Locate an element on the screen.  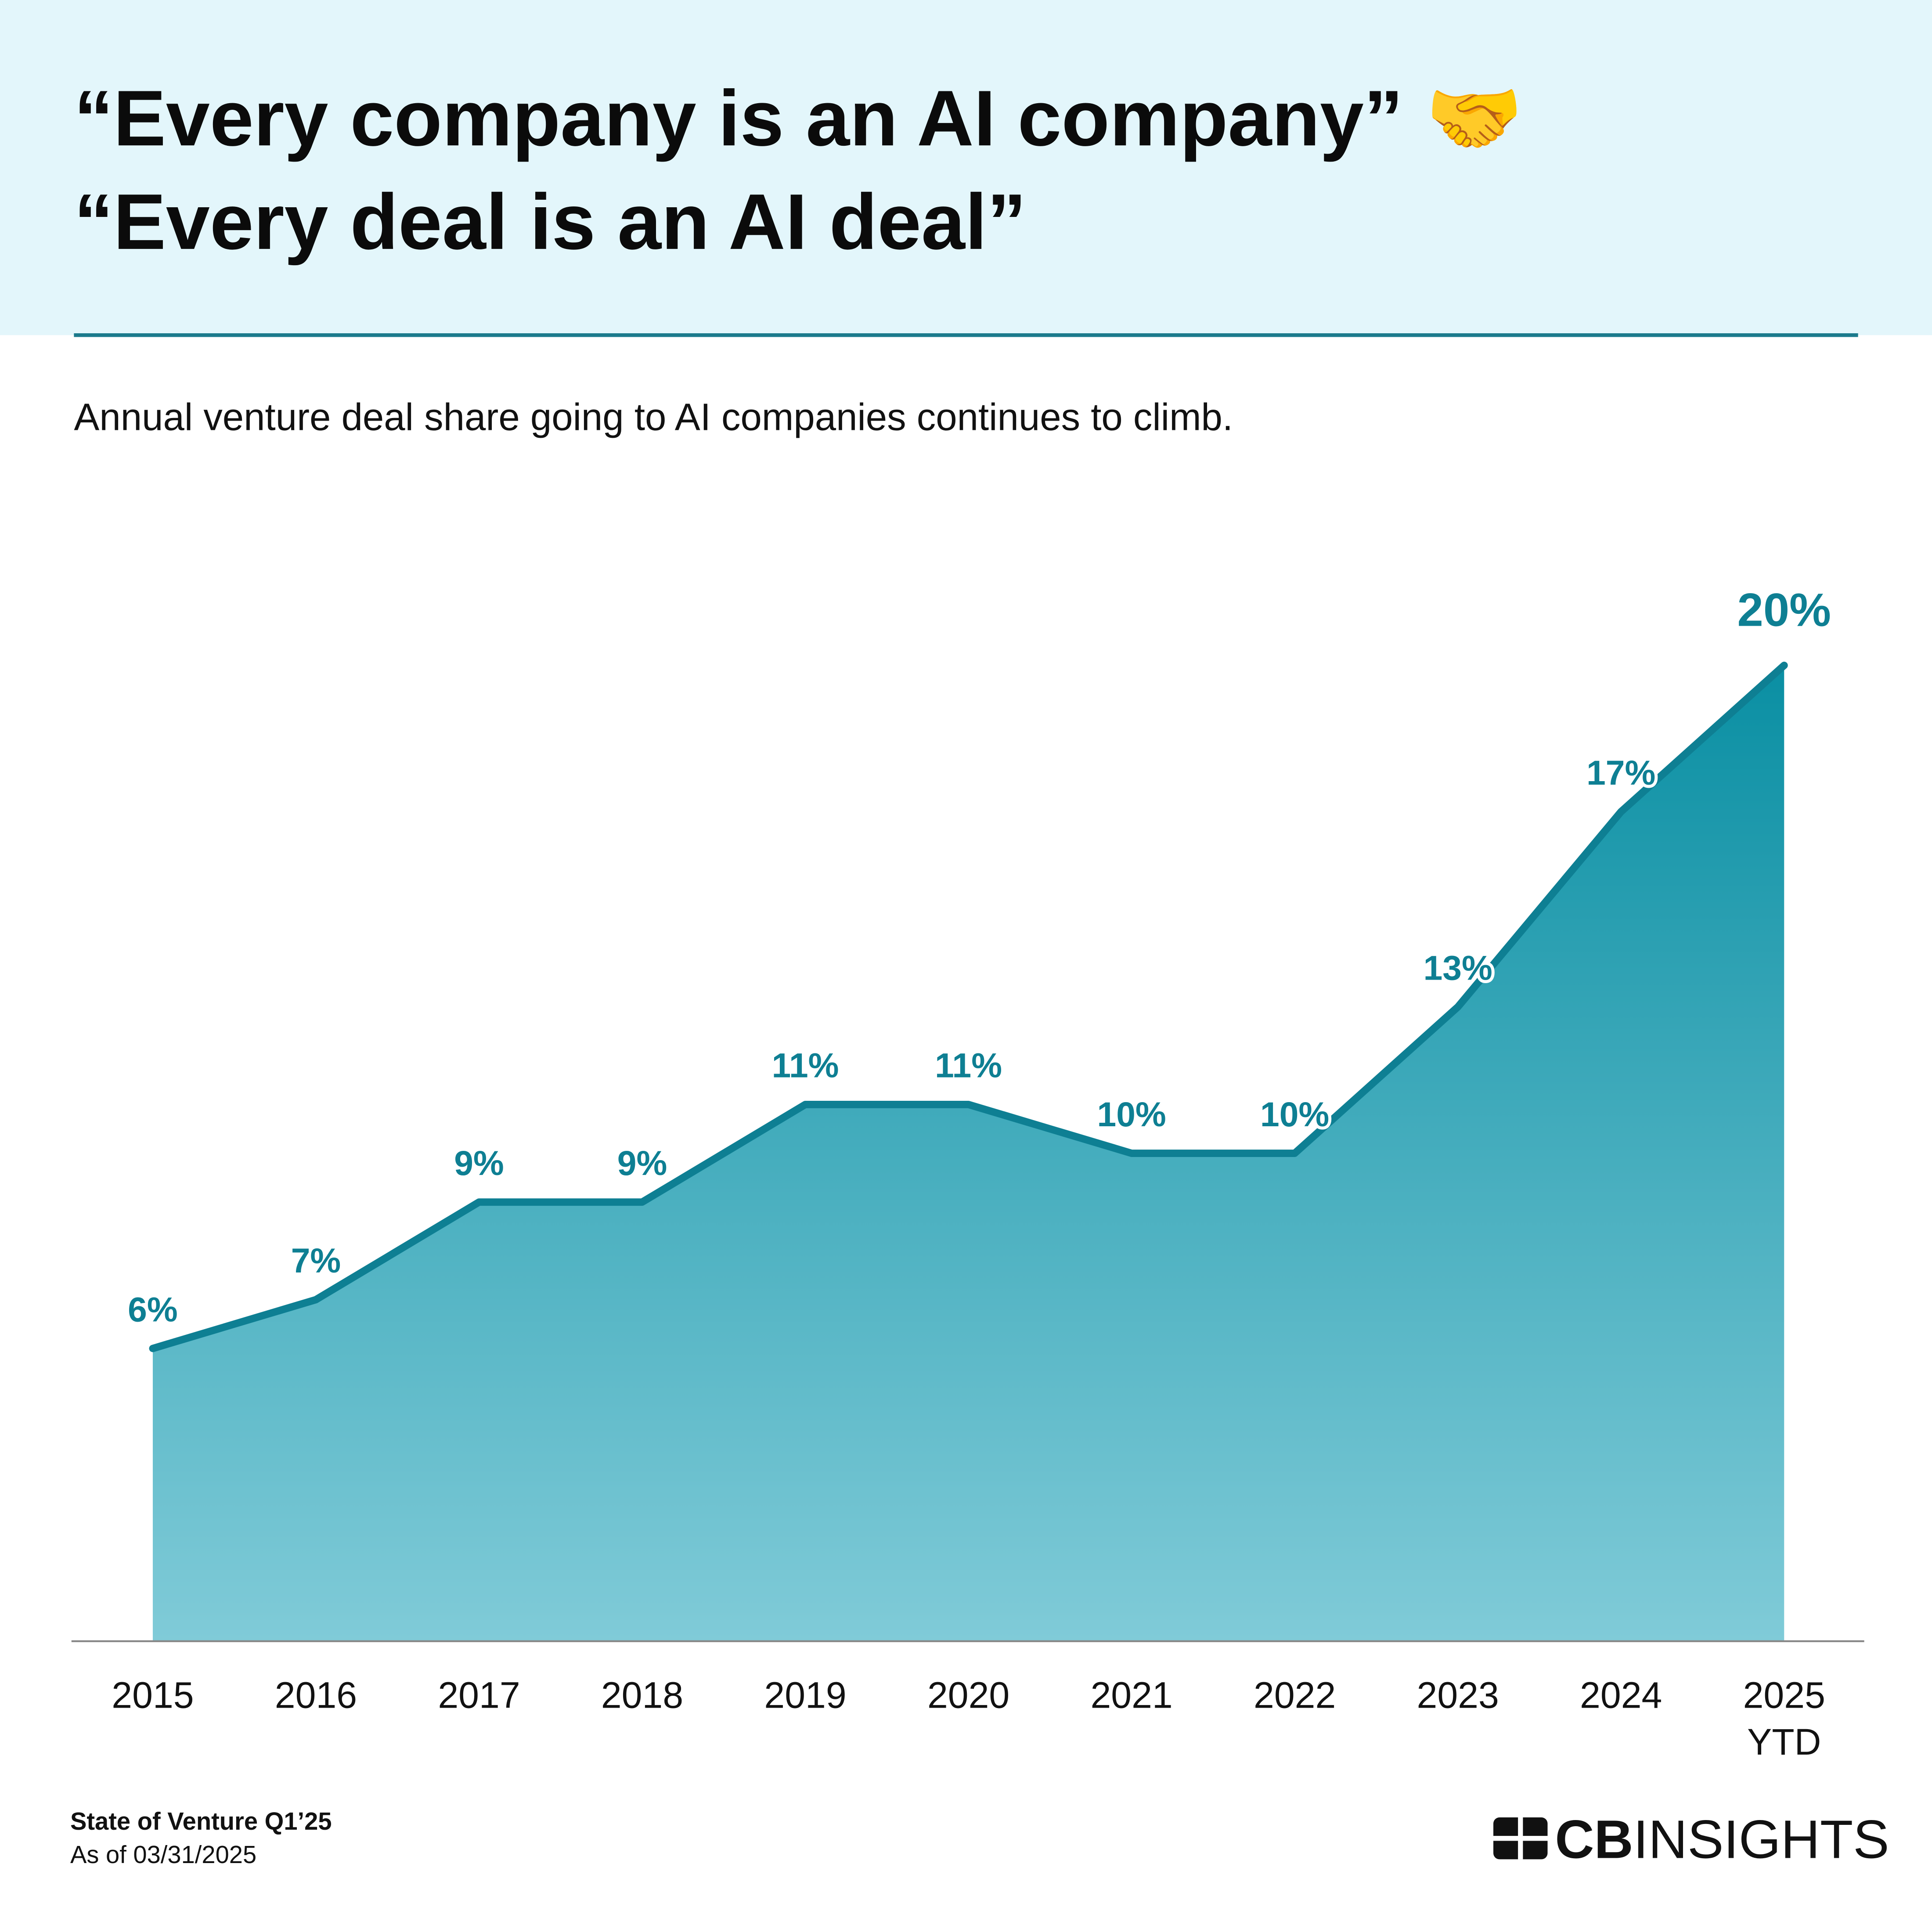
value-label: 13% is located at coordinates (1458, 968).